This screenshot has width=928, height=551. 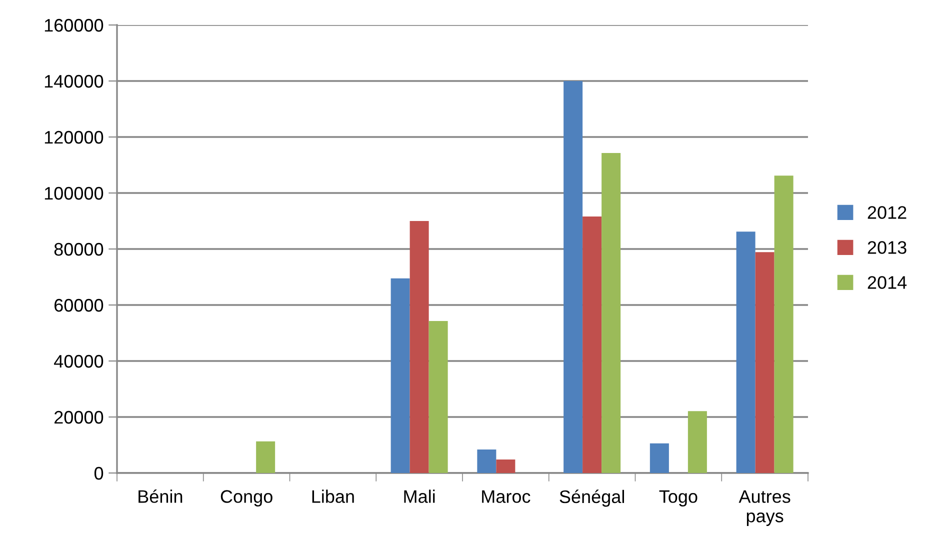 I want to click on x-tick-label: Liban, so click(x=333, y=496).